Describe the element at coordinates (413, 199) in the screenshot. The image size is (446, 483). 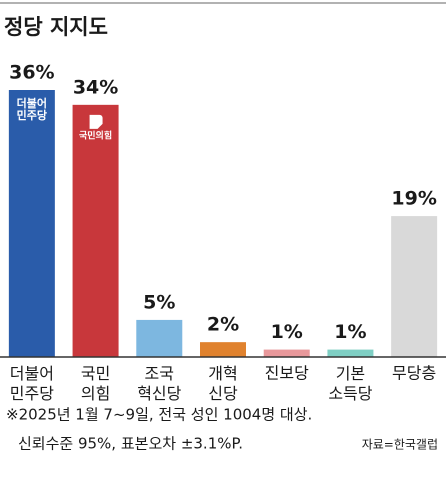
I see `value-label: 19%` at that location.